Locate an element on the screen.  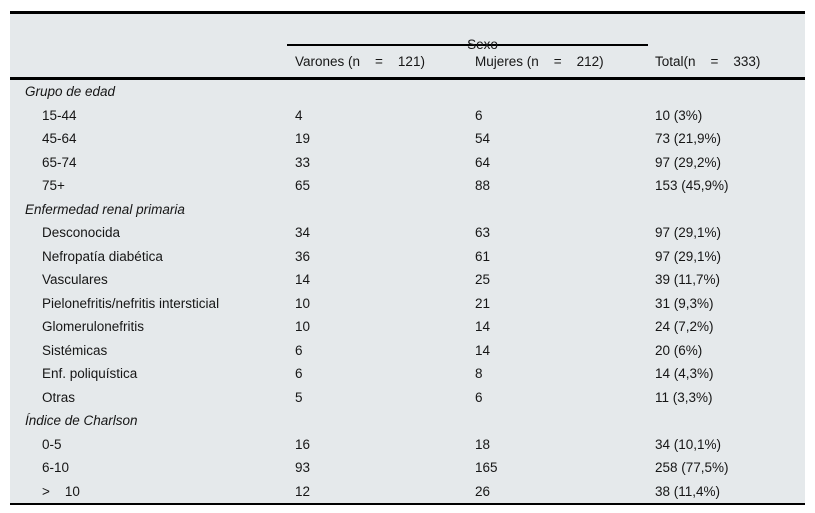
total-value: 11 (3,3%) is located at coordinates (684, 397).